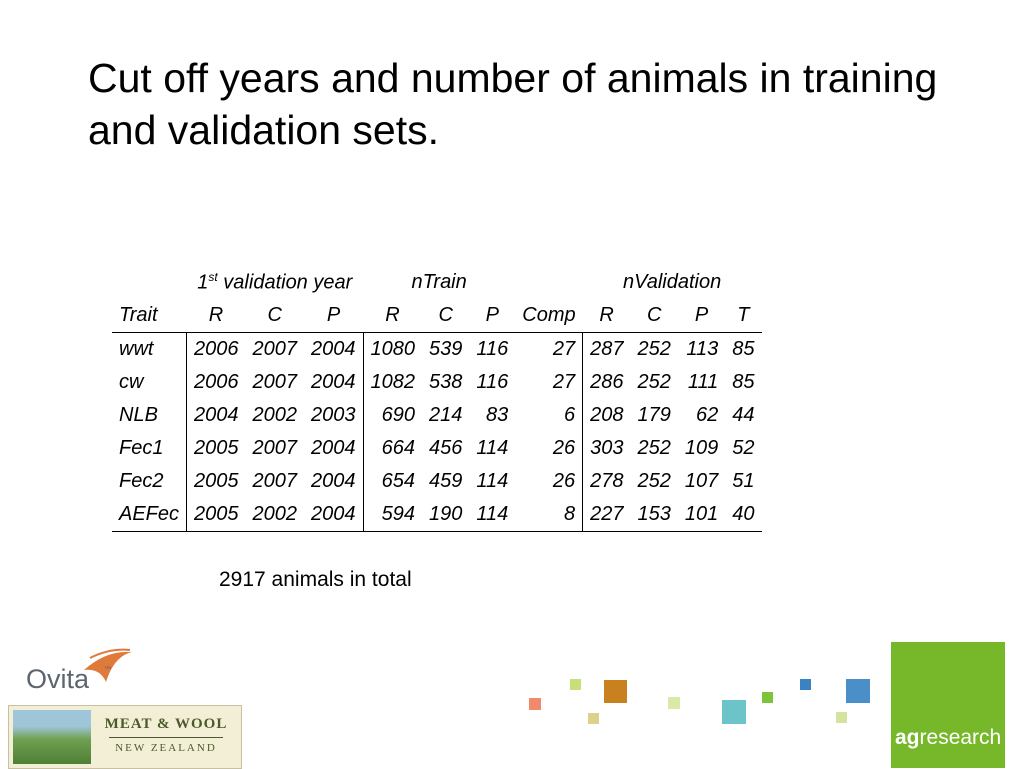 Image resolution: width=1024 pixels, height=769 pixels. I want to click on table-row: Fec1 2005 2007 2004 664 456 114 26 303 252 109 52, so click(437, 448).